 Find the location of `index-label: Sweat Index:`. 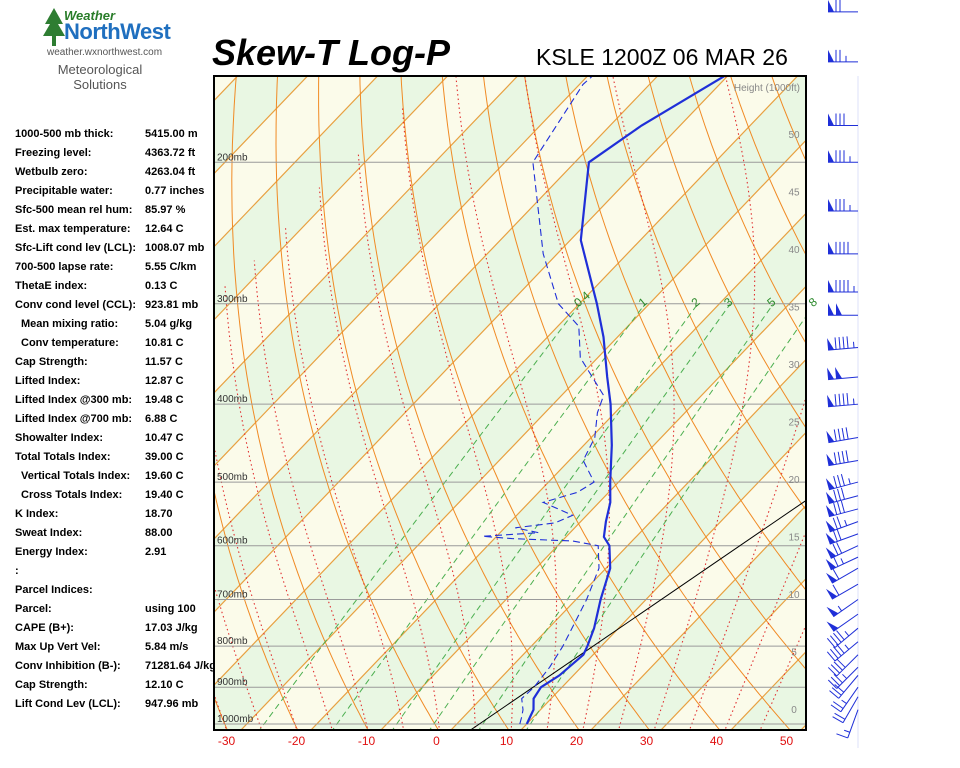

index-label: Sweat Index: is located at coordinates (49, 533).